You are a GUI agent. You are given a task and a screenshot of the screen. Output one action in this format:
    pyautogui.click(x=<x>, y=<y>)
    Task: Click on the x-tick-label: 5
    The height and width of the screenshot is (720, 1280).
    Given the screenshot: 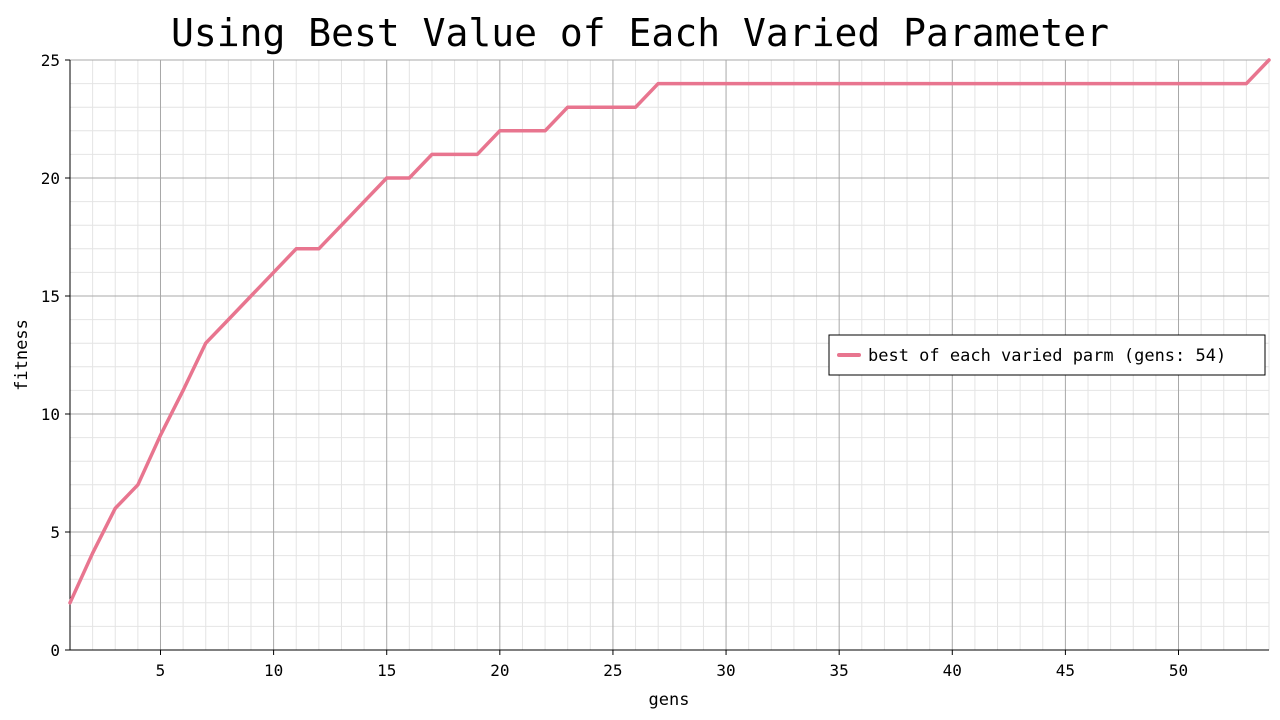 What is the action you would take?
    pyautogui.click(x=161, y=670)
    